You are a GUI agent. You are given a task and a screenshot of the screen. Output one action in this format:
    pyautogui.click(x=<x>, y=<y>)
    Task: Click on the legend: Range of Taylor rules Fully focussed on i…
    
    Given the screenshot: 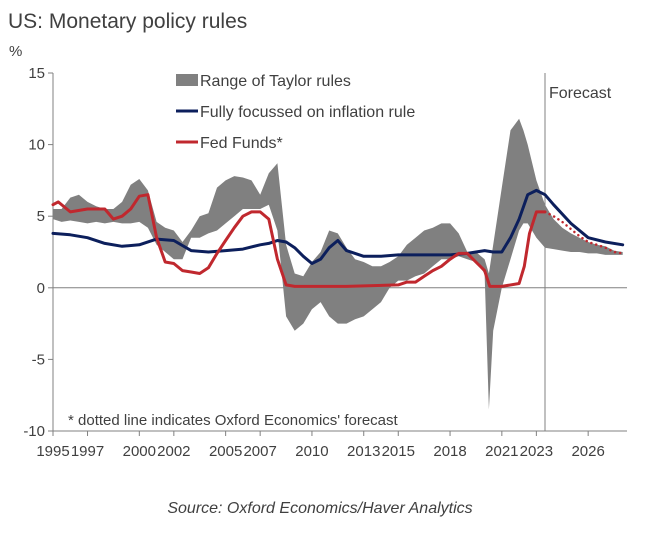 What is the action you would take?
    pyautogui.click(x=295, y=112)
    